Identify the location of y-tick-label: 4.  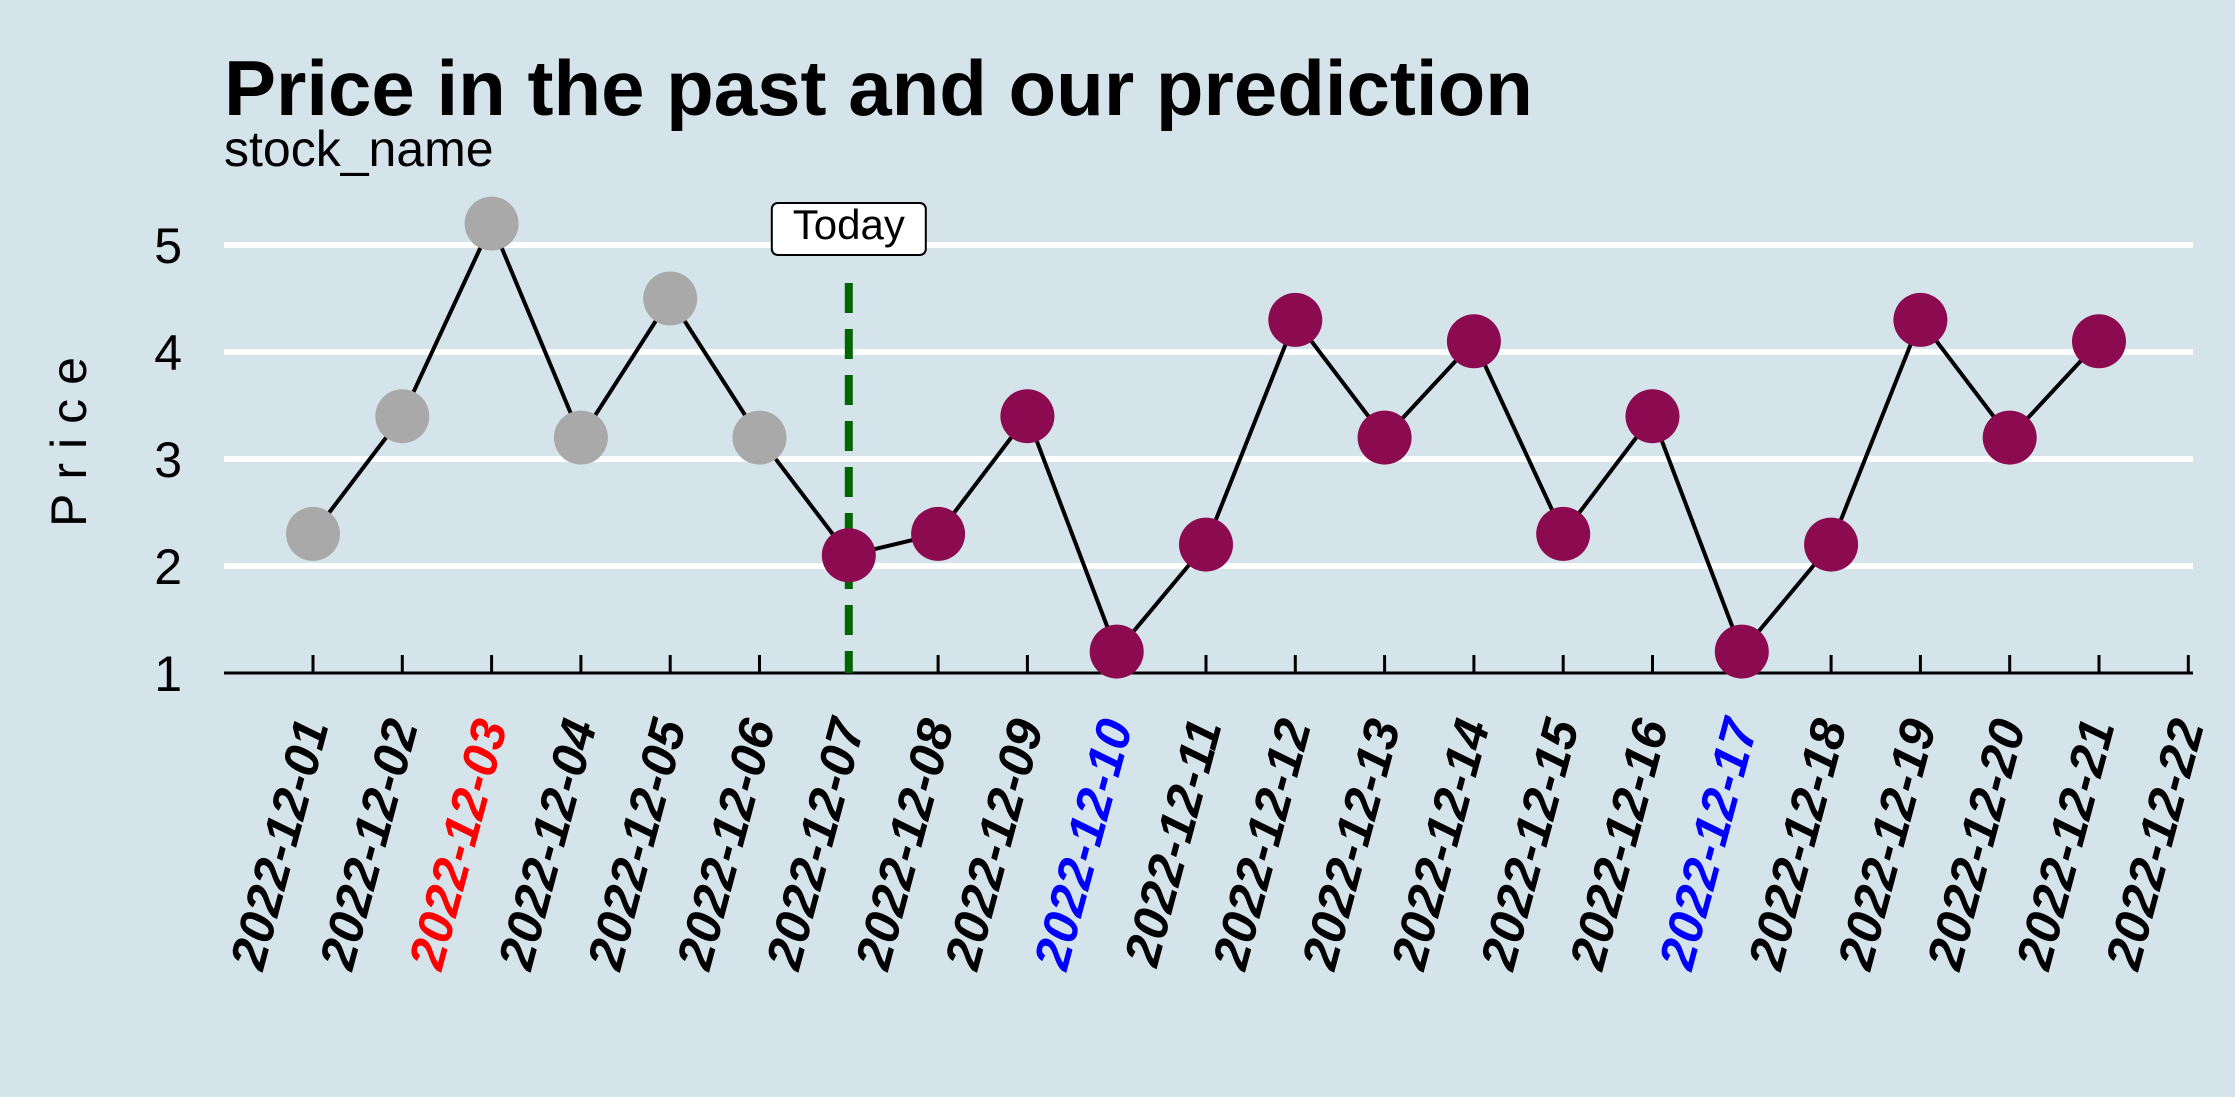
(168, 353).